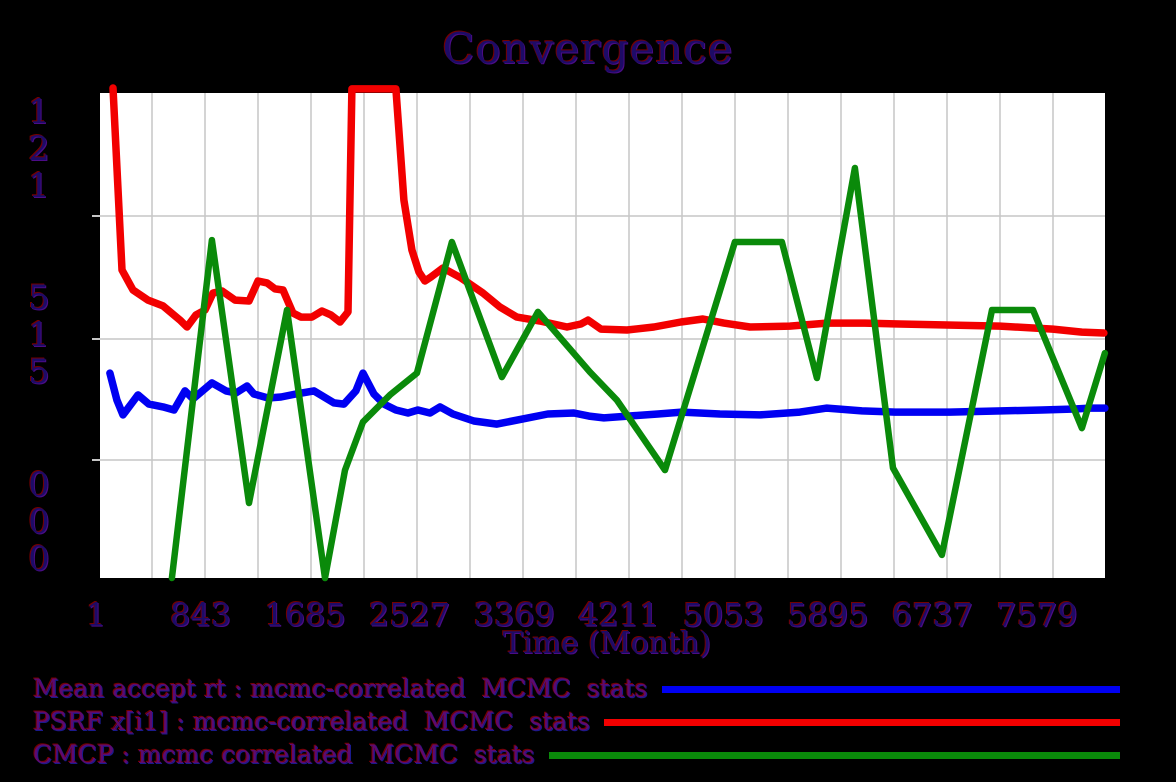 The width and height of the screenshot is (1176, 782). What do you see at coordinates (312, 721) in the screenshot?
I see `legend-label: PSRF x[i1] : mcmc-correlated MCMC stats` at bounding box center [312, 721].